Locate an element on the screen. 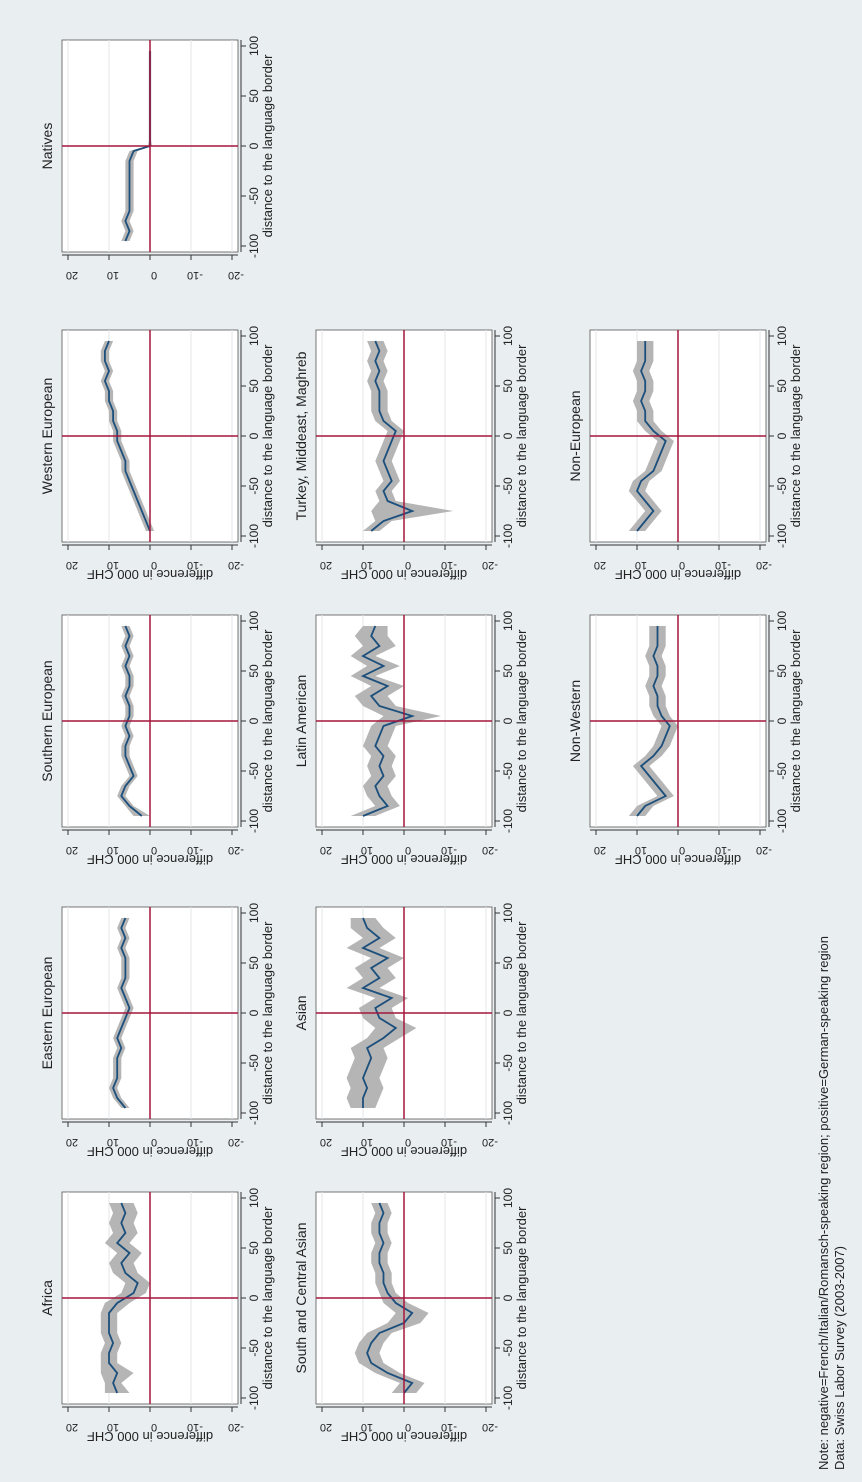  panel-title: Africa is located at coordinates (47, 1298).